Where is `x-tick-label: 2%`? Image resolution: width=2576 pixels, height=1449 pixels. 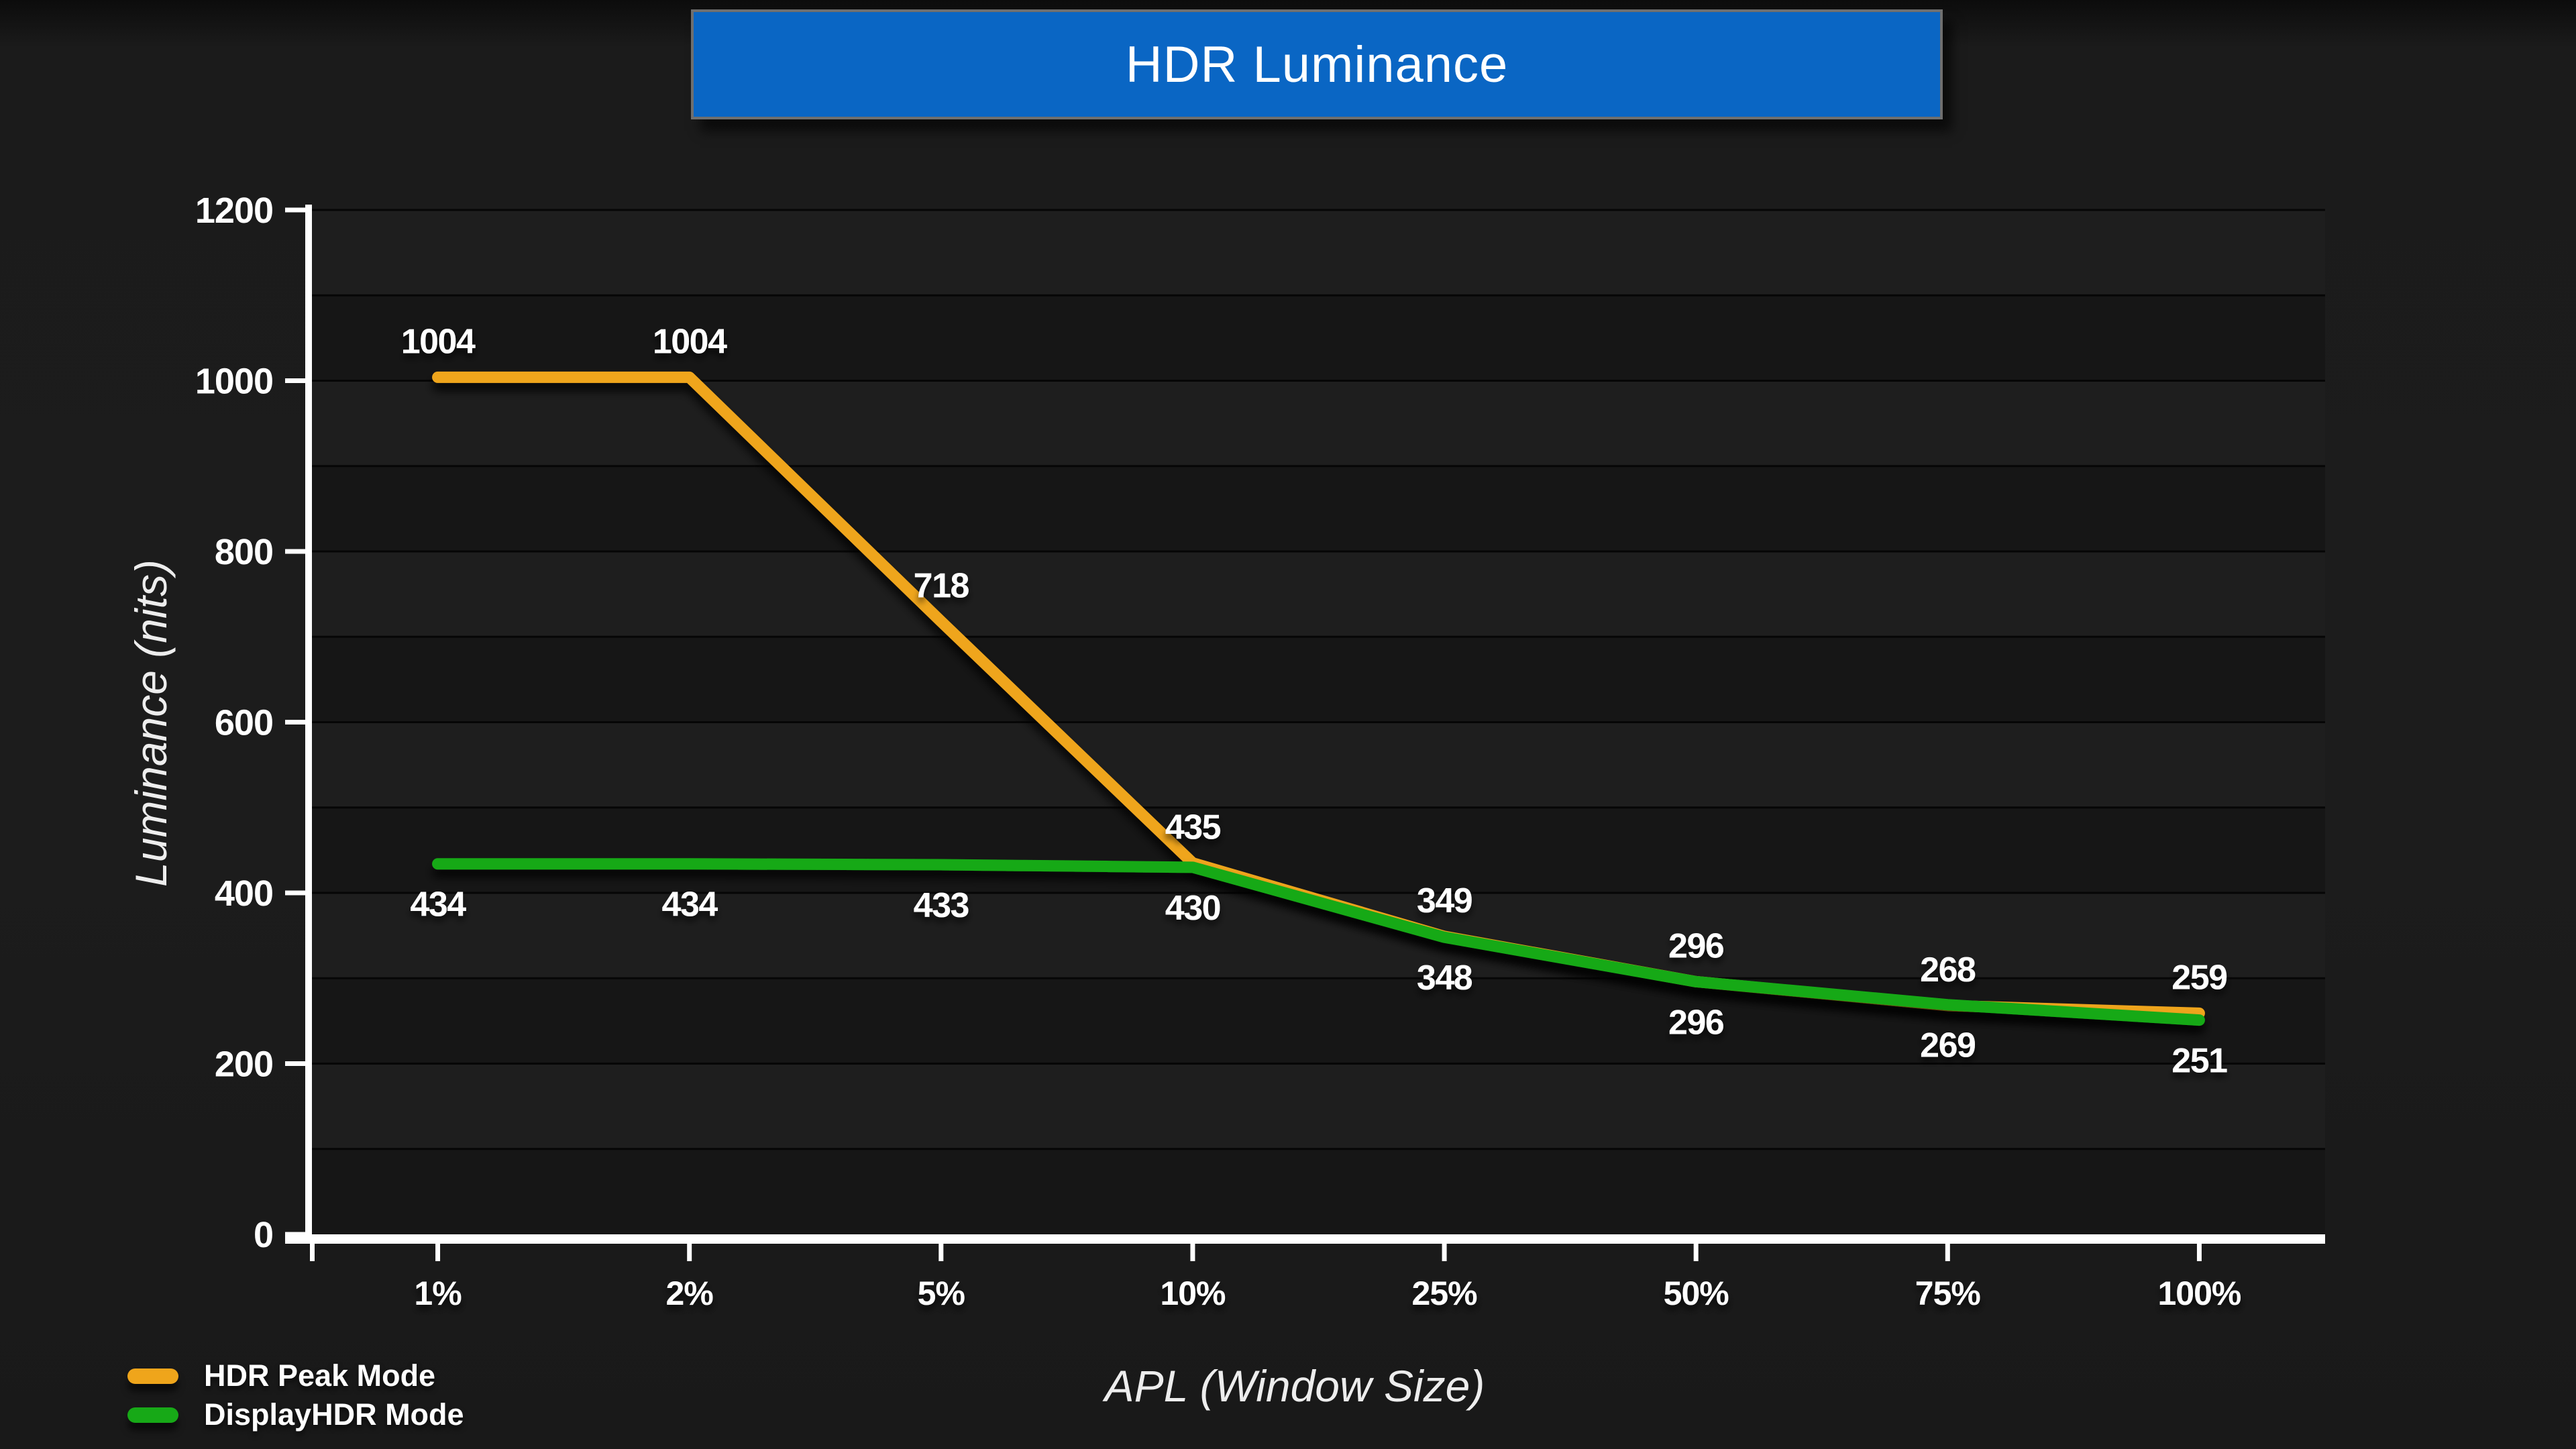
x-tick-label: 2% is located at coordinates (690, 1293).